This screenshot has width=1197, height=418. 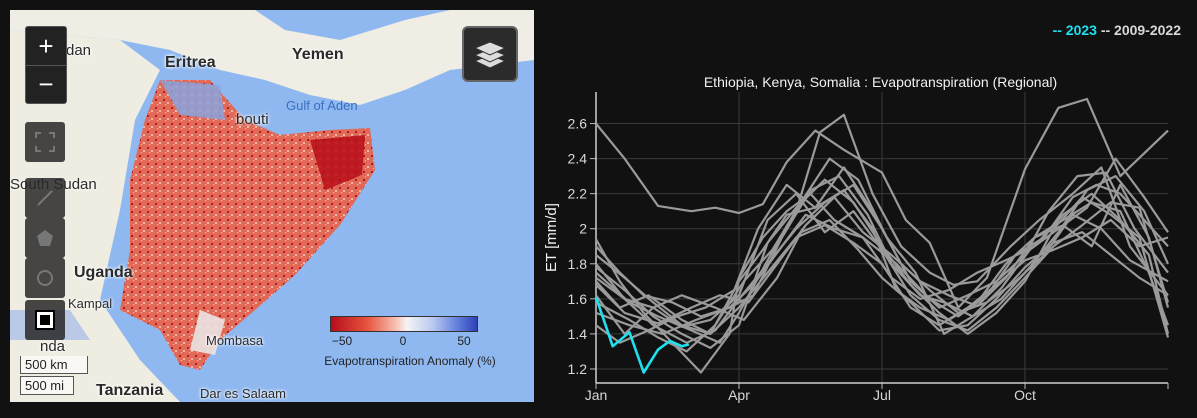 I want to click on scale-km: 500 km, so click(x=54, y=365).